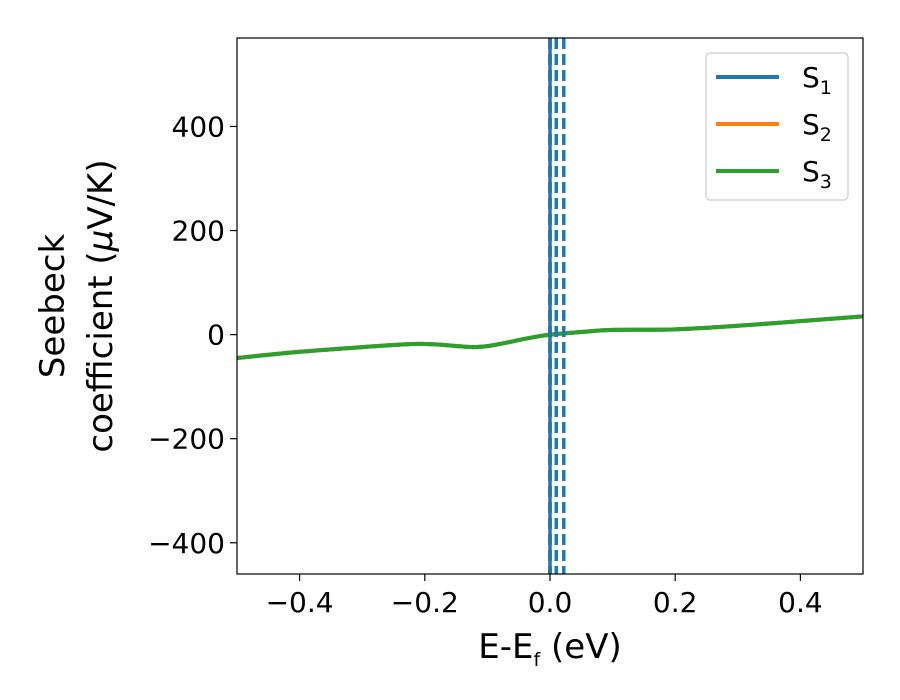  What do you see at coordinates (192, 335) in the screenshot?
I see `y-ticks: −400 −200 0 200 400` at bounding box center [192, 335].